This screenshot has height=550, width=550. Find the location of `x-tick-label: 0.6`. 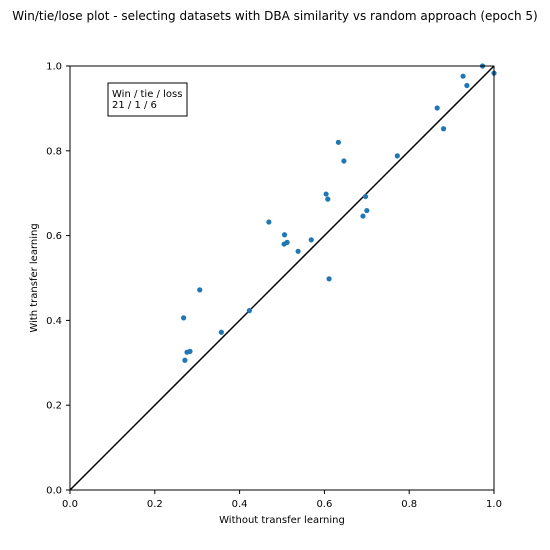

x-tick-label: 0.6 is located at coordinates (324, 504).